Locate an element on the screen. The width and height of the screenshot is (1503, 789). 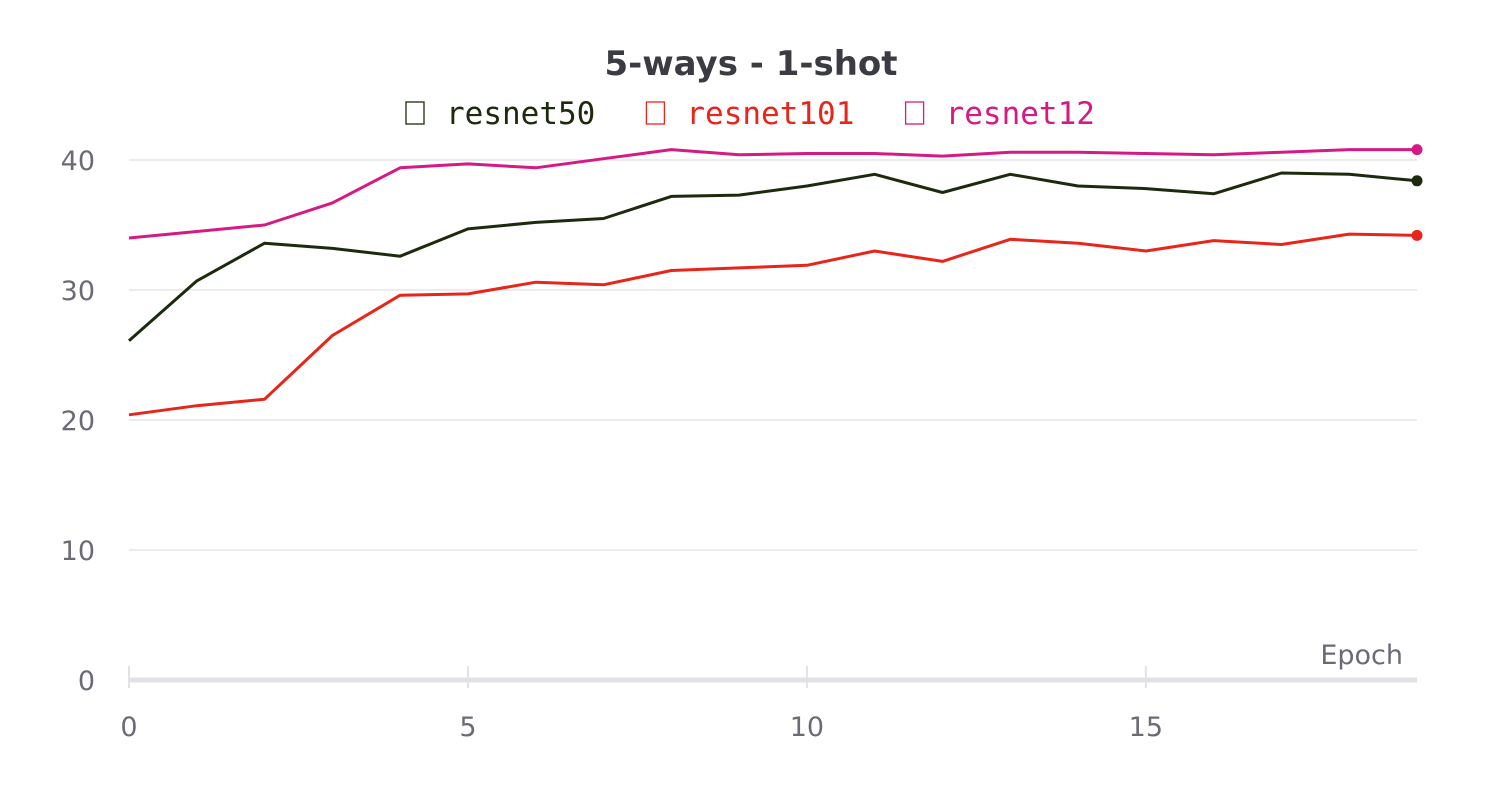
end-point-resnet12 is located at coordinates (1417, 150).